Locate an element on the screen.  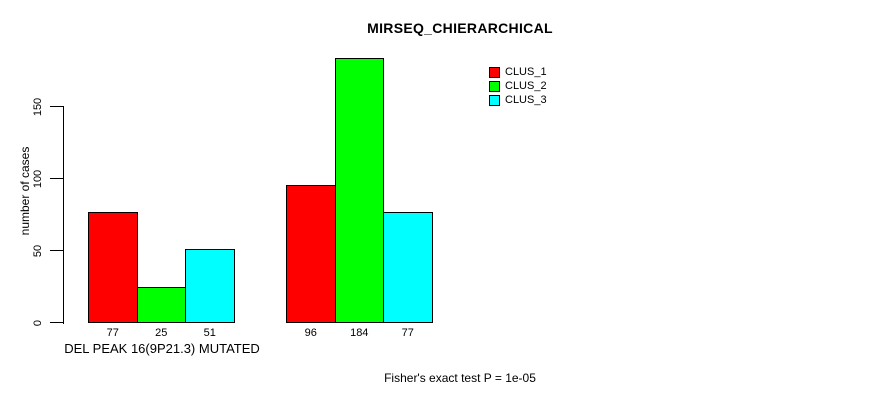
legend-entry-clus_3: CLUS_3 is located at coordinates (518, 100).